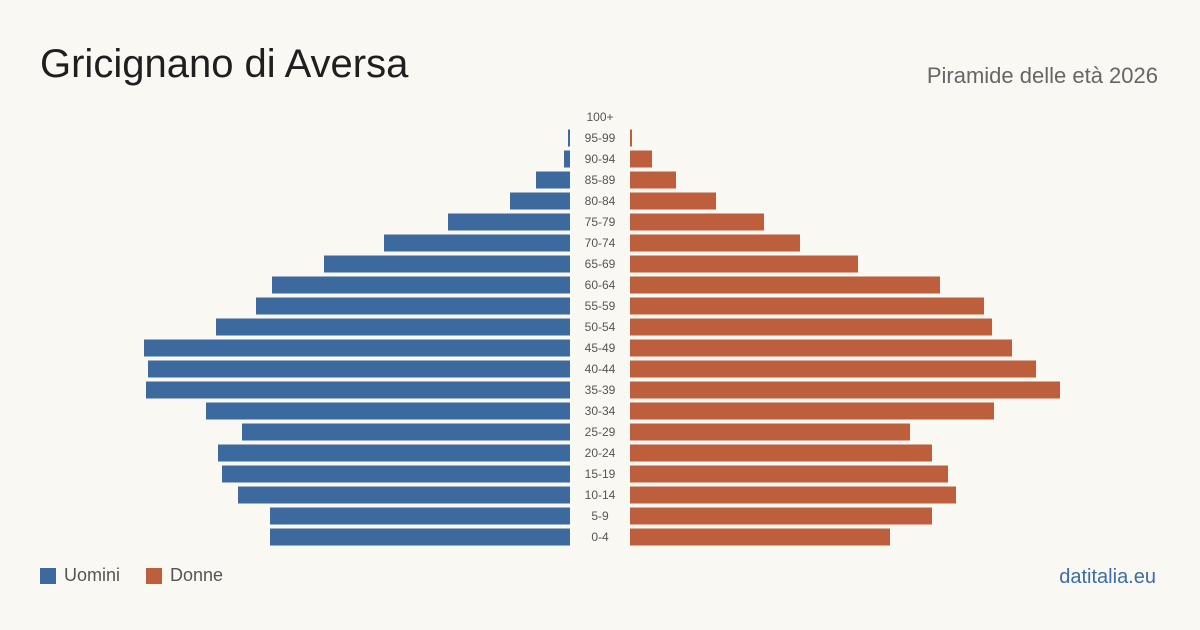  What do you see at coordinates (600, 138) in the screenshot?
I see `age-label-95-99: 95-99` at bounding box center [600, 138].